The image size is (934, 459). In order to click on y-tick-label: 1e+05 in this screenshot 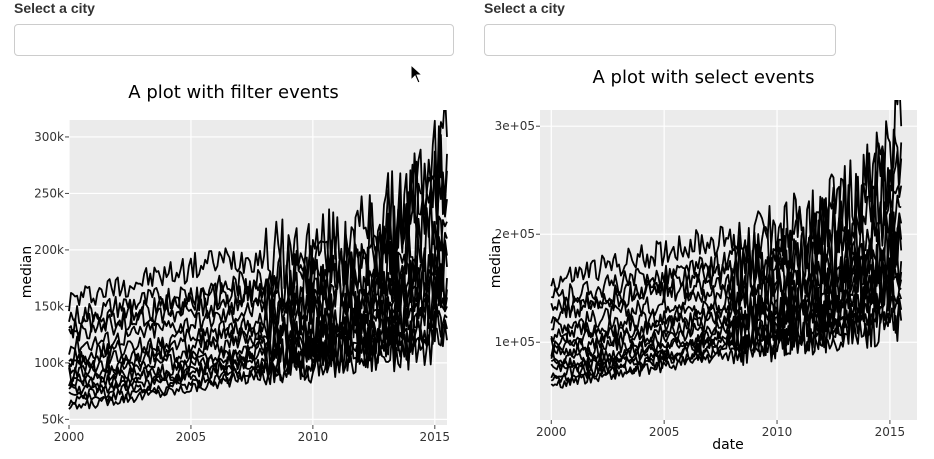, I will do `click(515, 342)`.